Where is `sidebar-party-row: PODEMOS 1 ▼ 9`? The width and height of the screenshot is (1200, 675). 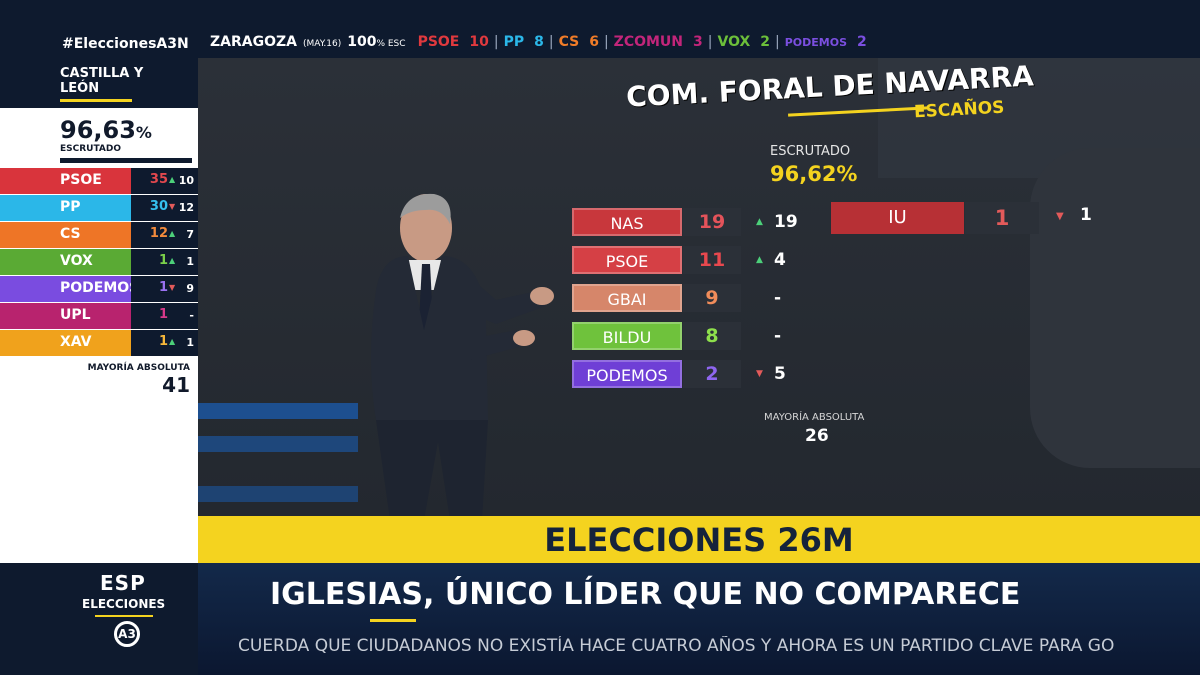
sidebar-party-row: PODEMOS 1 ▼ 9 is located at coordinates (99, 289).